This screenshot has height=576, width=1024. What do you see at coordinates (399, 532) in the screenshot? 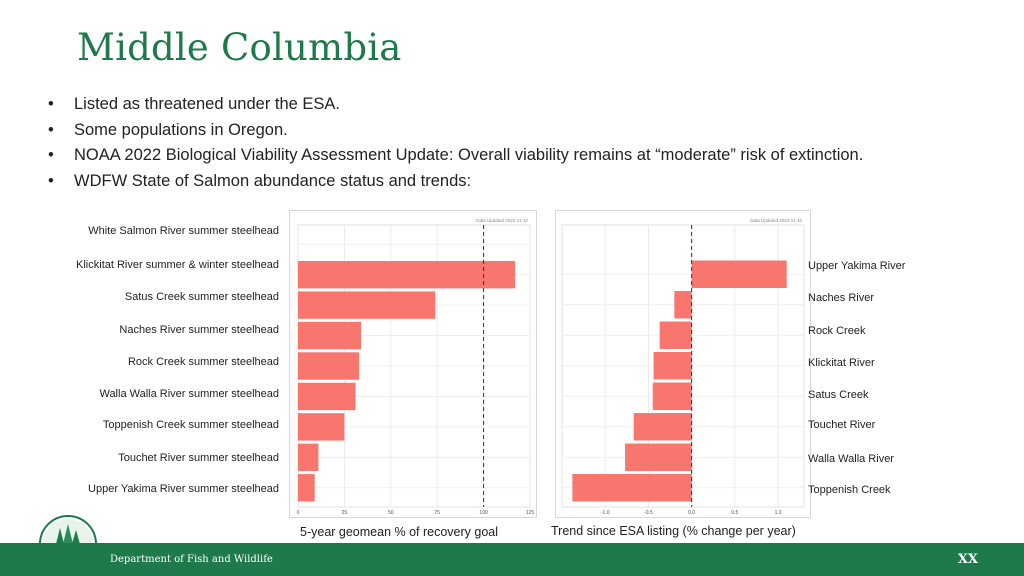
I see `left-chart-x-axis-label: 5-year geomean % of recovery goal` at bounding box center [399, 532].